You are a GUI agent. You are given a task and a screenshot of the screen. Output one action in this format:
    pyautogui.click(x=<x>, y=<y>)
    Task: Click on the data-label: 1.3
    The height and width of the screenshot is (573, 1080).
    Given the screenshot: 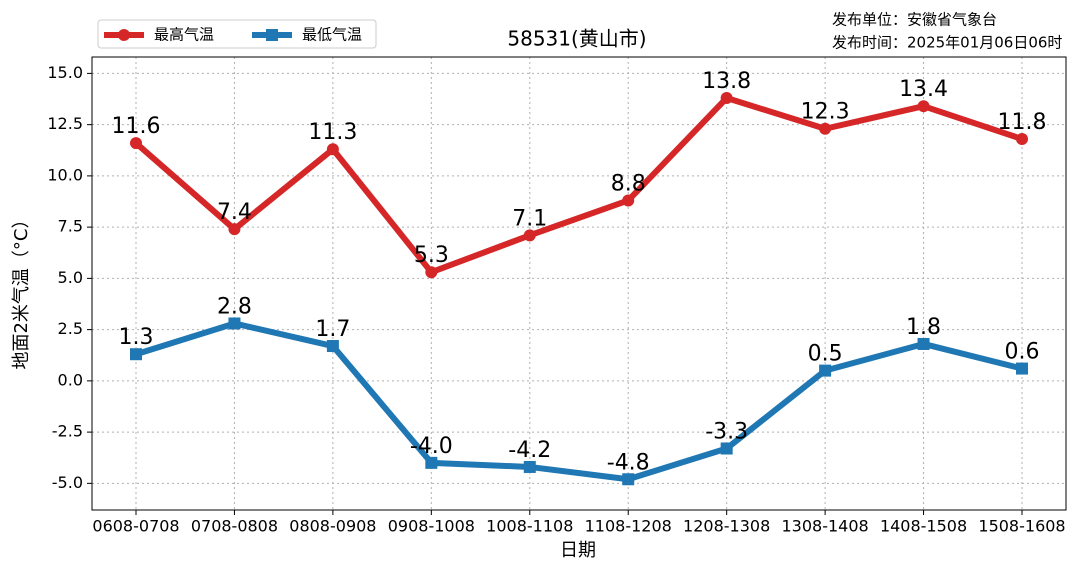 What is the action you would take?
    pyautogui.click(x=136, y=337)
    